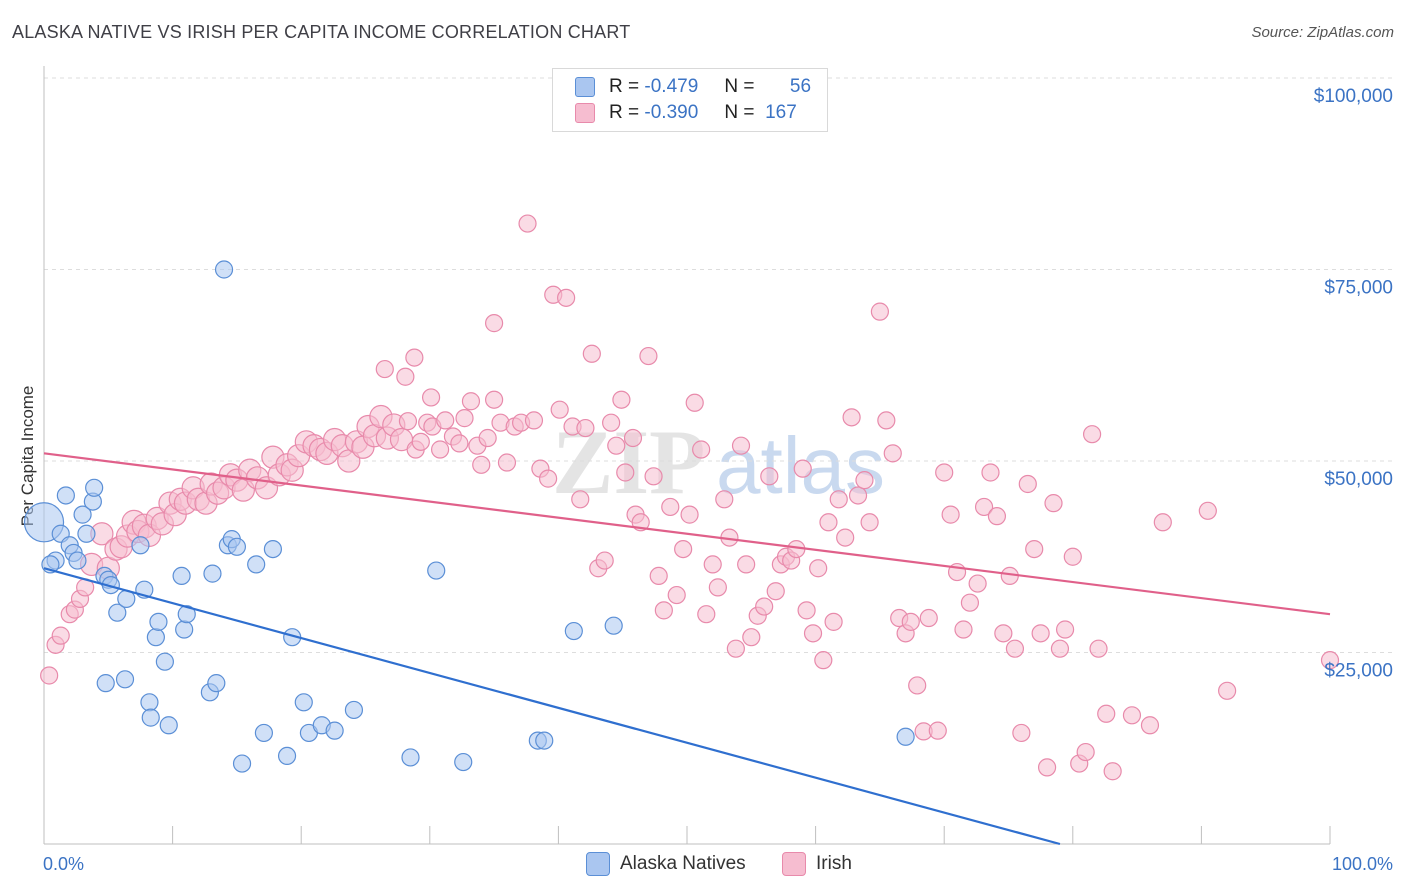 The image size is (1406, 892). Describe the element at coordinates (585, 87) in the screenshot. I see `alaska-swatch` at that location.